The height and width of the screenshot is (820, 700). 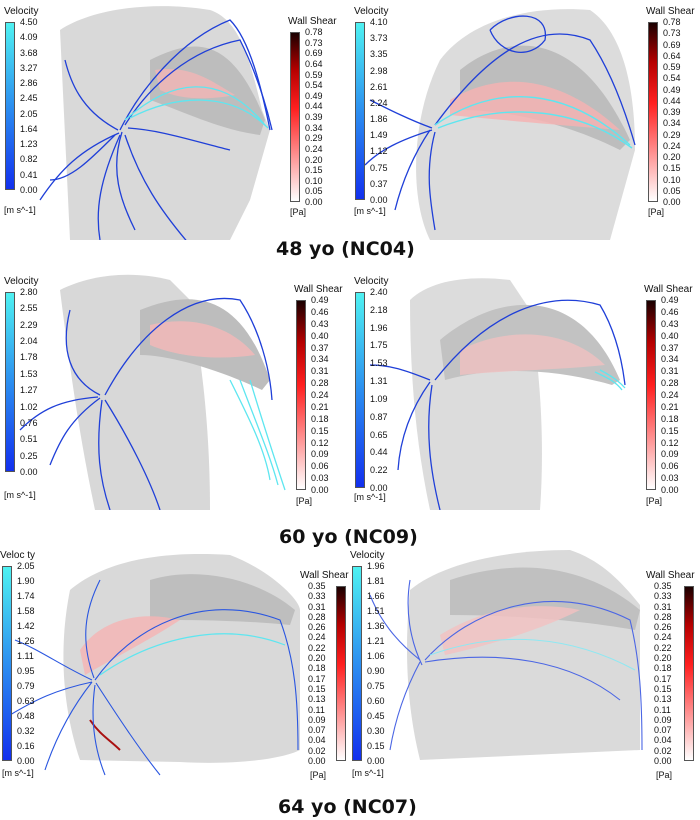 What do you see at coordinates (29, 159) in the screenshot?
I see `colorbar-tick-label: 0.82` at bounding box center [29, 159].